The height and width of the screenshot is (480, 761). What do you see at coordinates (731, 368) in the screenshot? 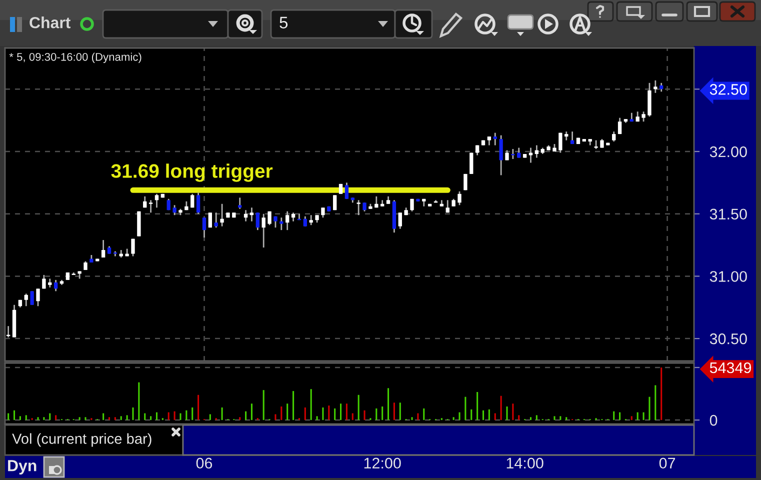
I see `y-tick-label: 54349` at bounding box center [731, 368].